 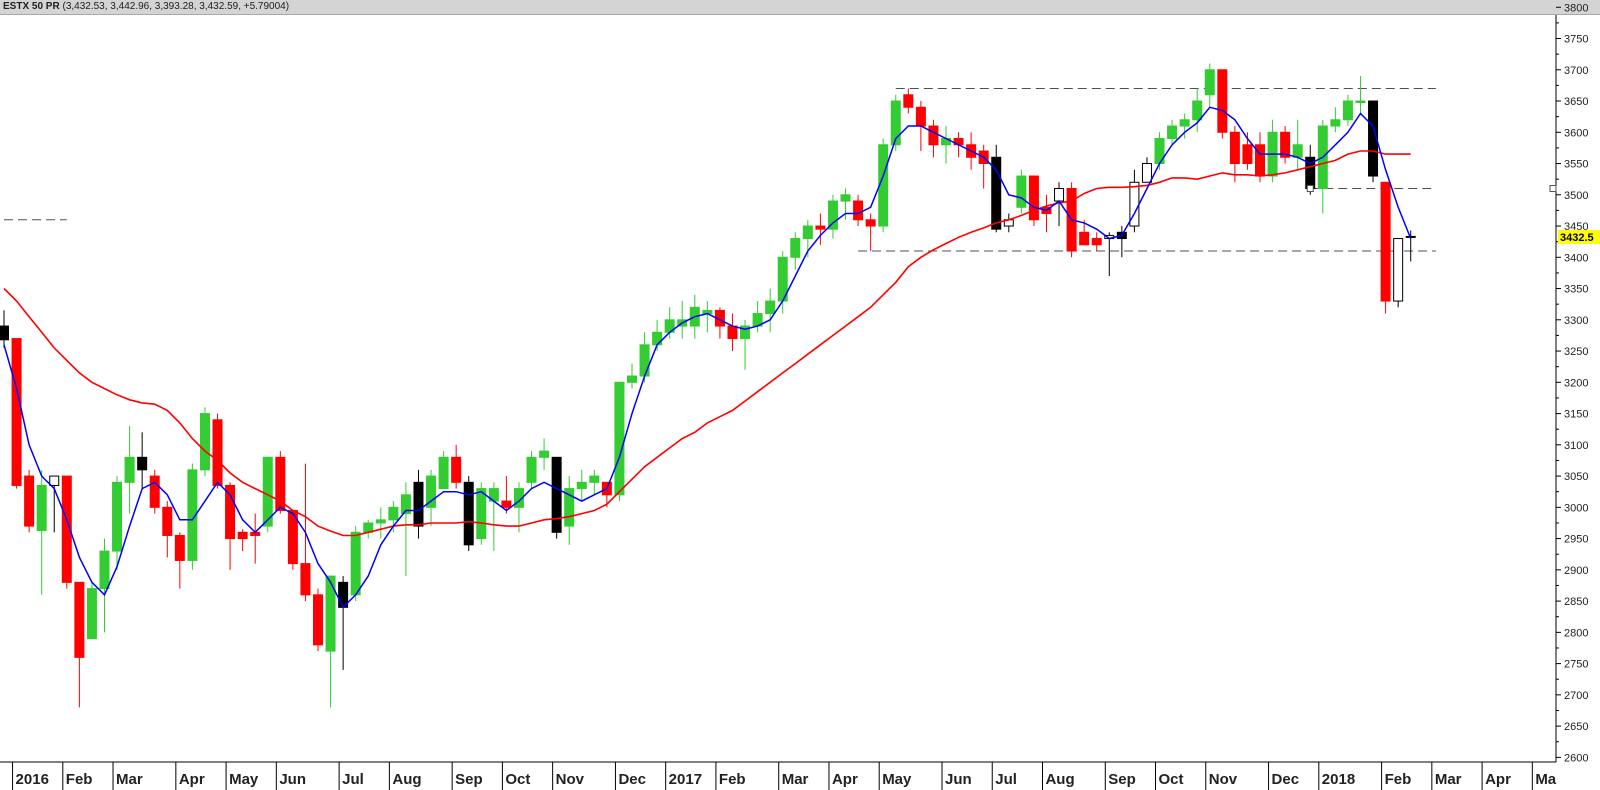 I want to click on x-tick-label: Ma, so click(x=1545, y=779).